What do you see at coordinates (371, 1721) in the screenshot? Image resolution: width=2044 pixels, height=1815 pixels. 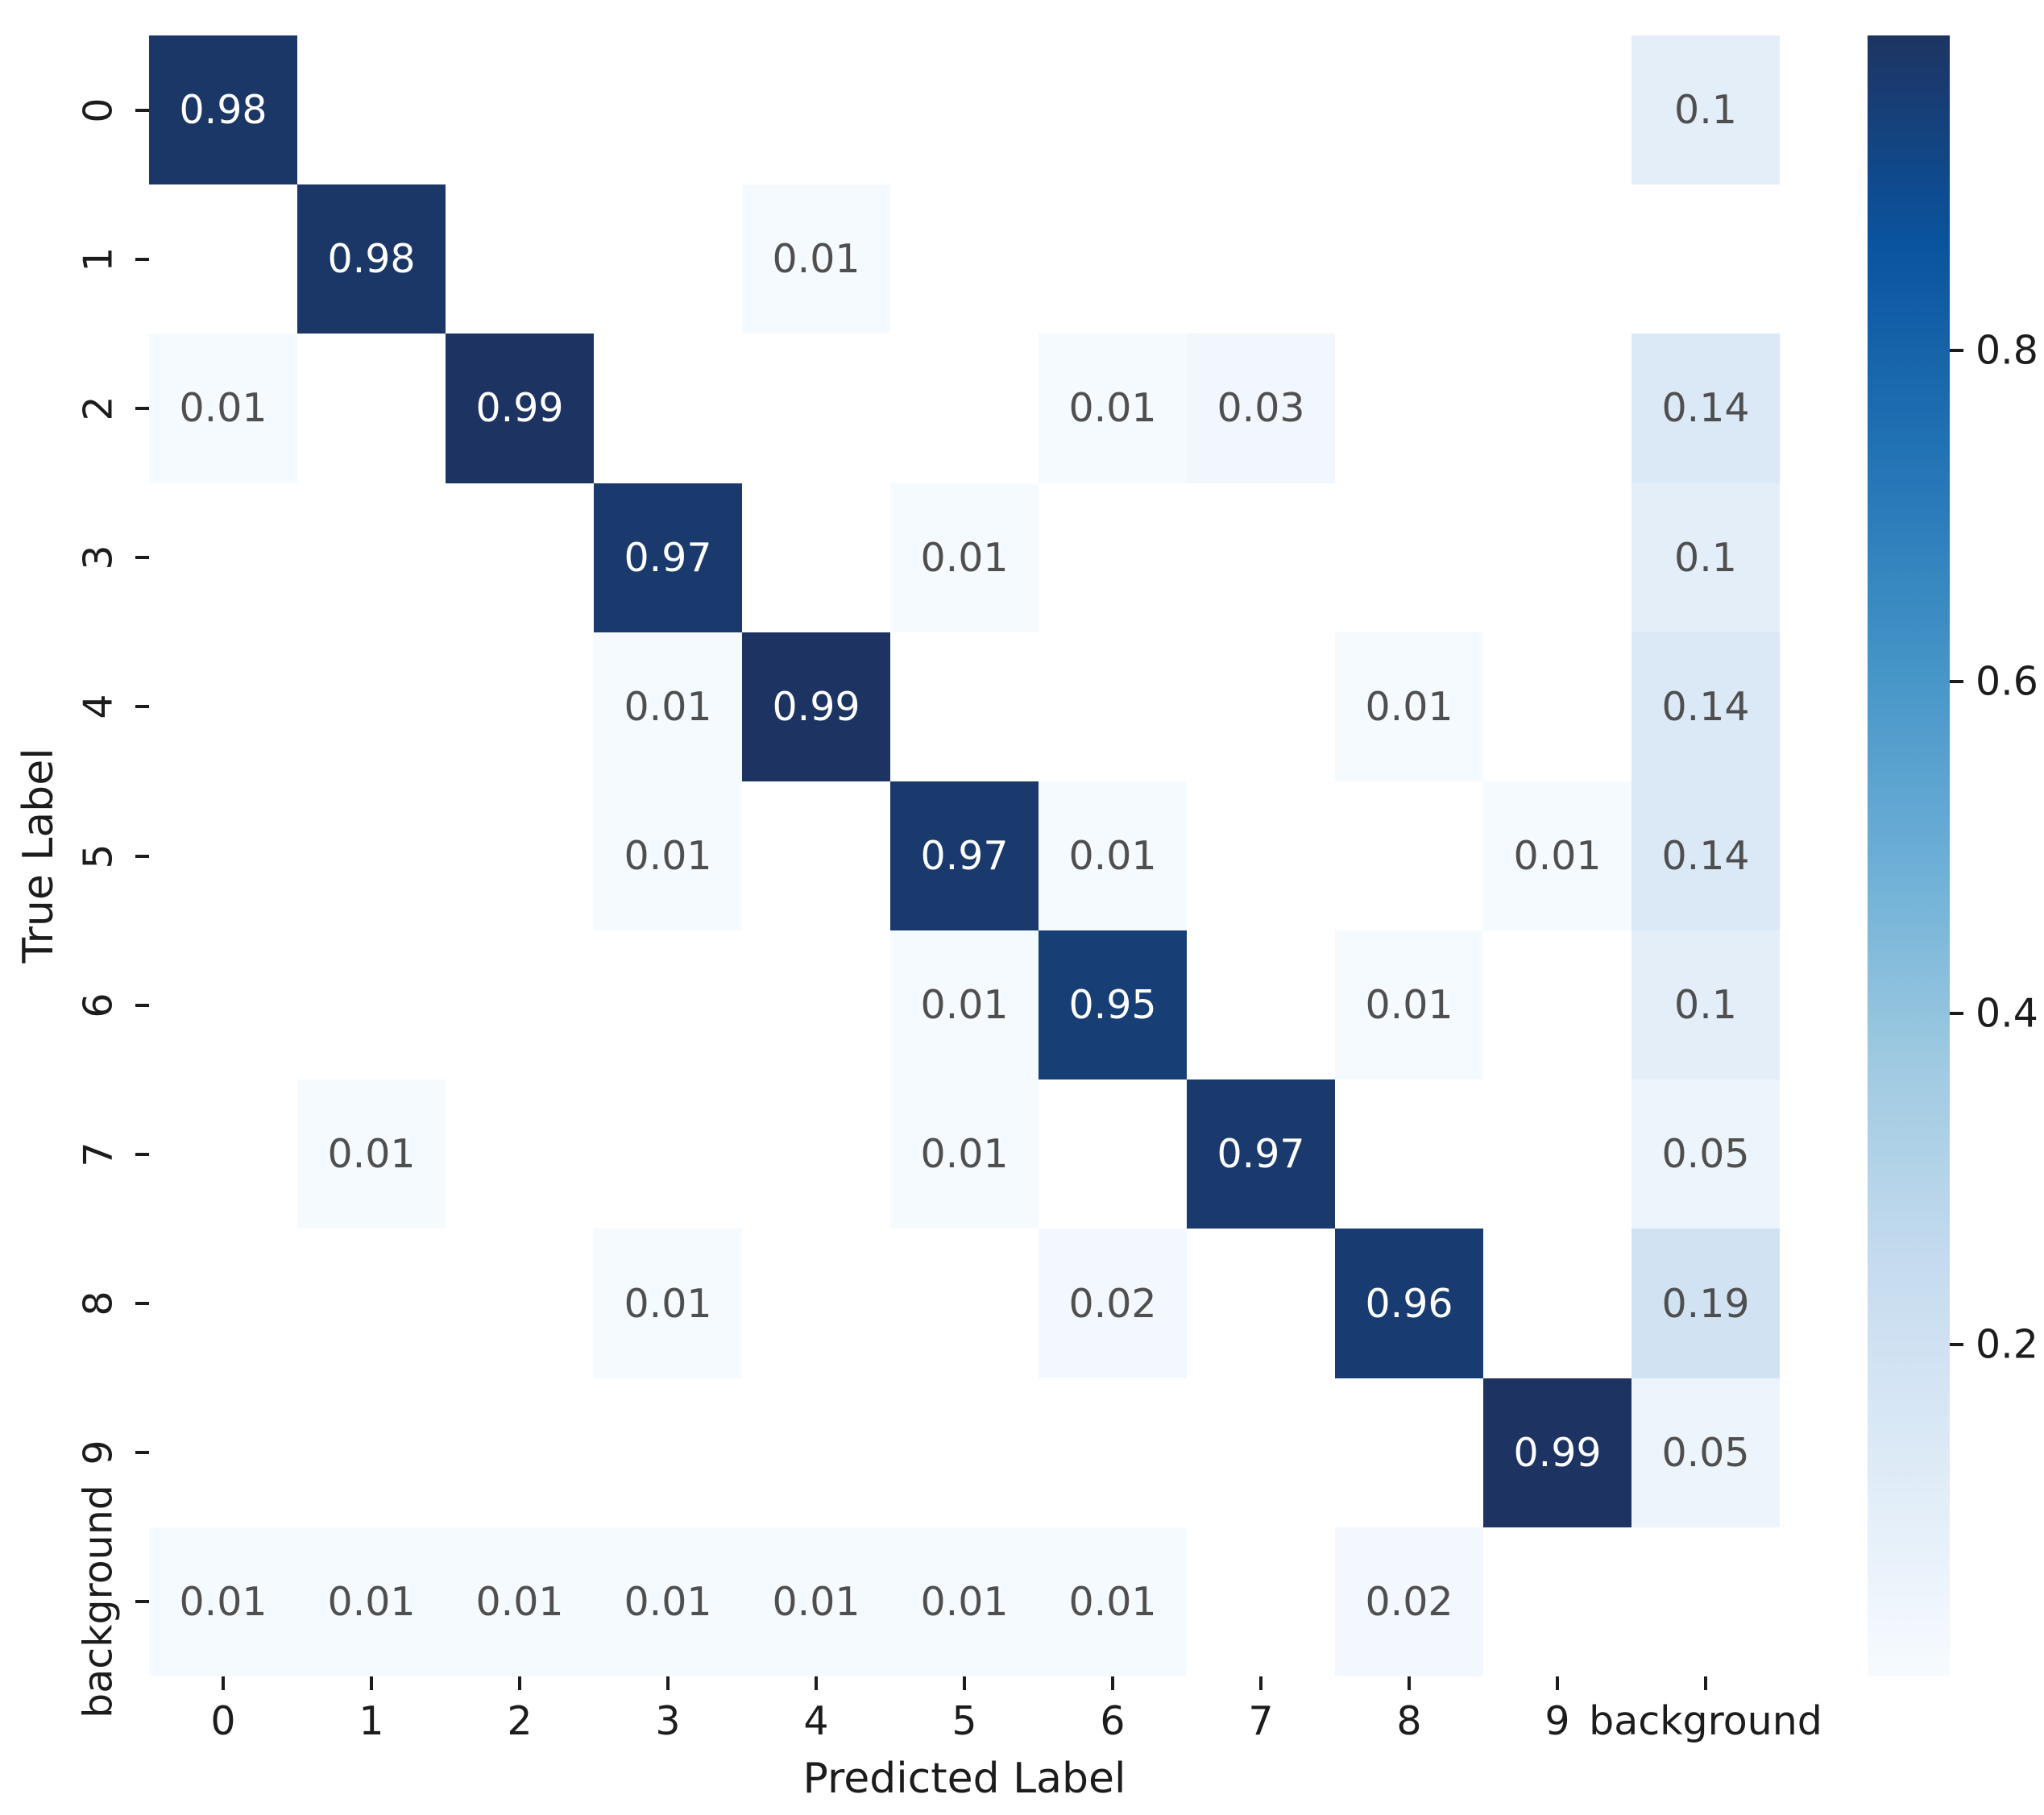 I see `x-tick-label: 1` at bounding box center [371, 1721].